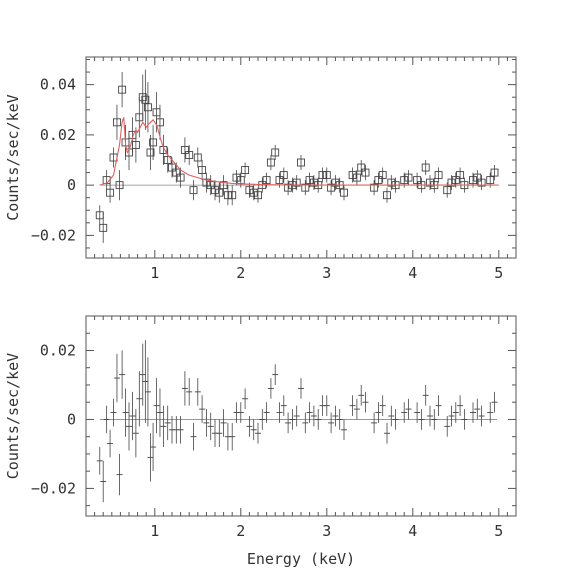  Describe the element at coordinates (58, 85) in the screenshot. I see `y-tick-label: 0.04` at that location.